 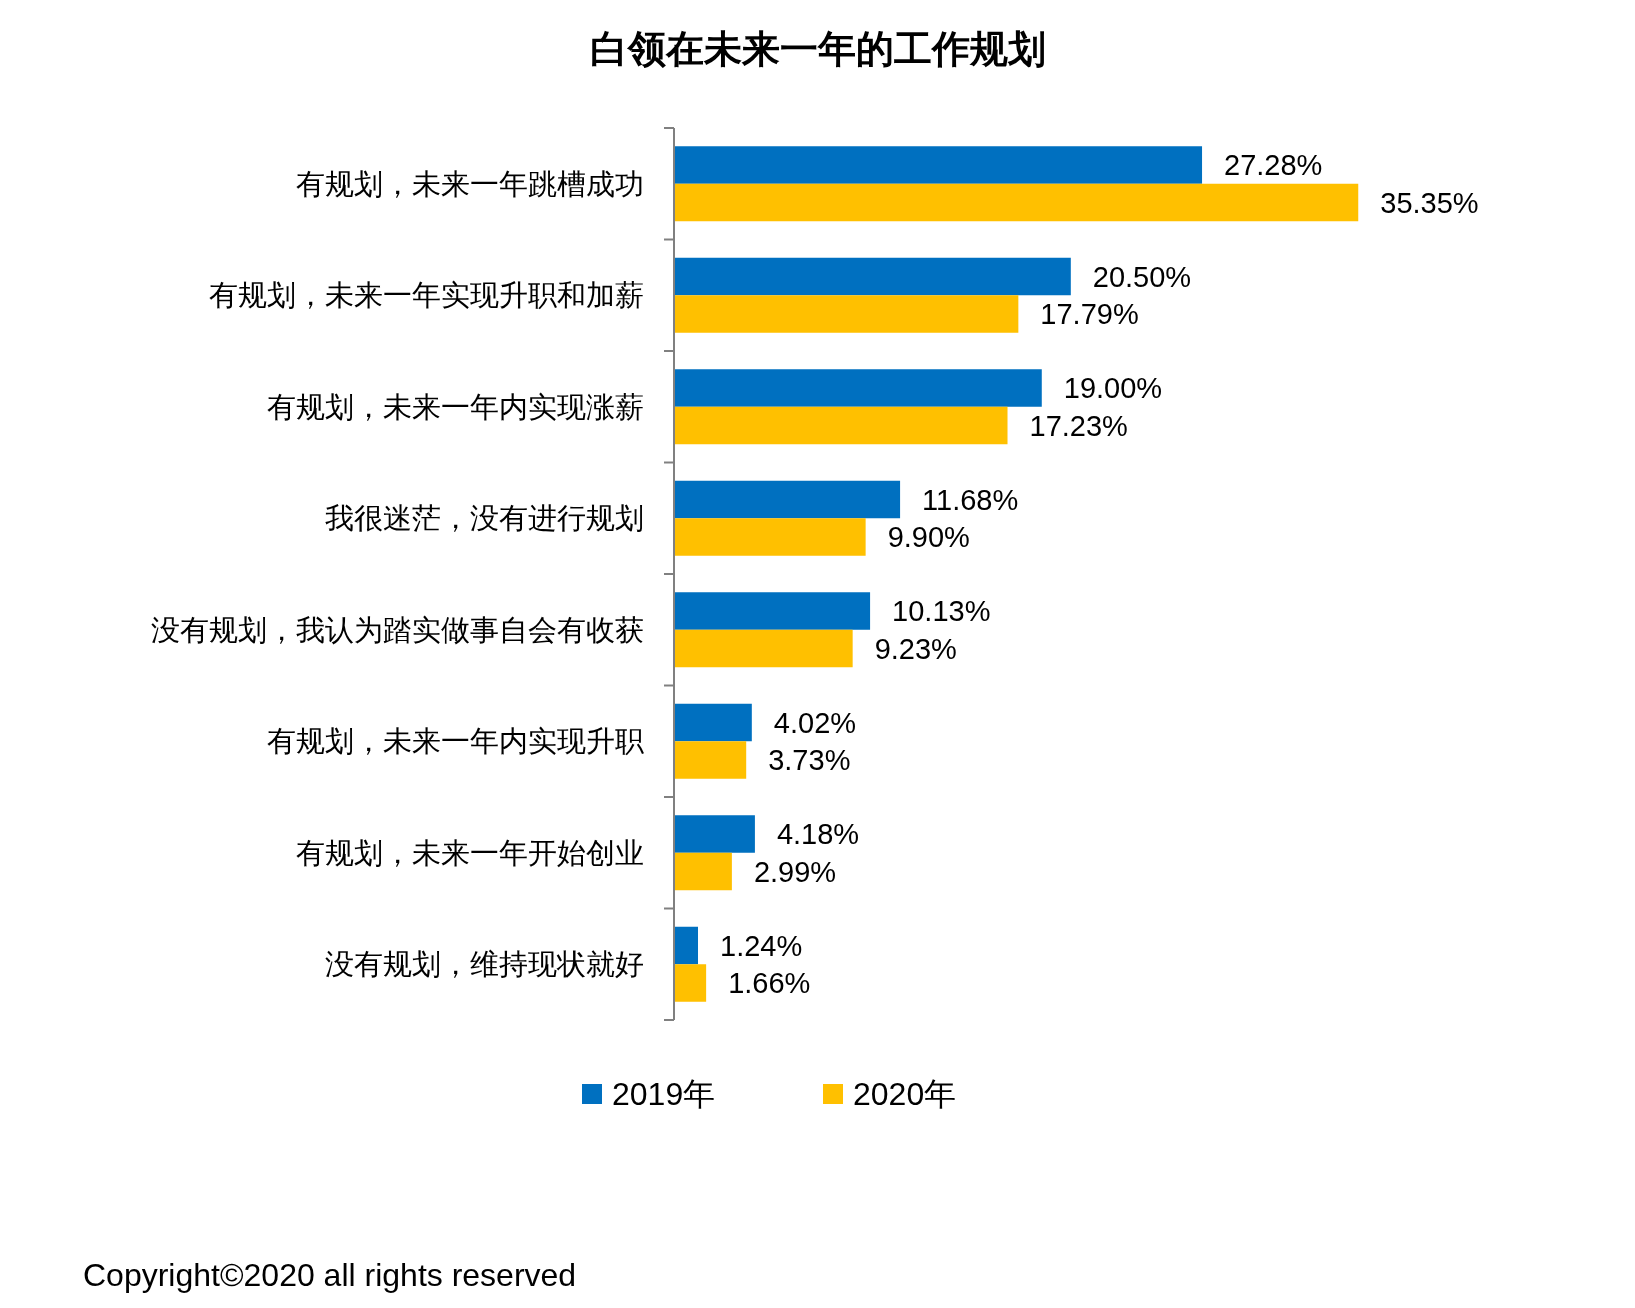 What do you see at coordinates (817, 49) in the screenshot?
I see `chart-title: 白领在未来一年的工作规划` at bounding box center [817, 49].